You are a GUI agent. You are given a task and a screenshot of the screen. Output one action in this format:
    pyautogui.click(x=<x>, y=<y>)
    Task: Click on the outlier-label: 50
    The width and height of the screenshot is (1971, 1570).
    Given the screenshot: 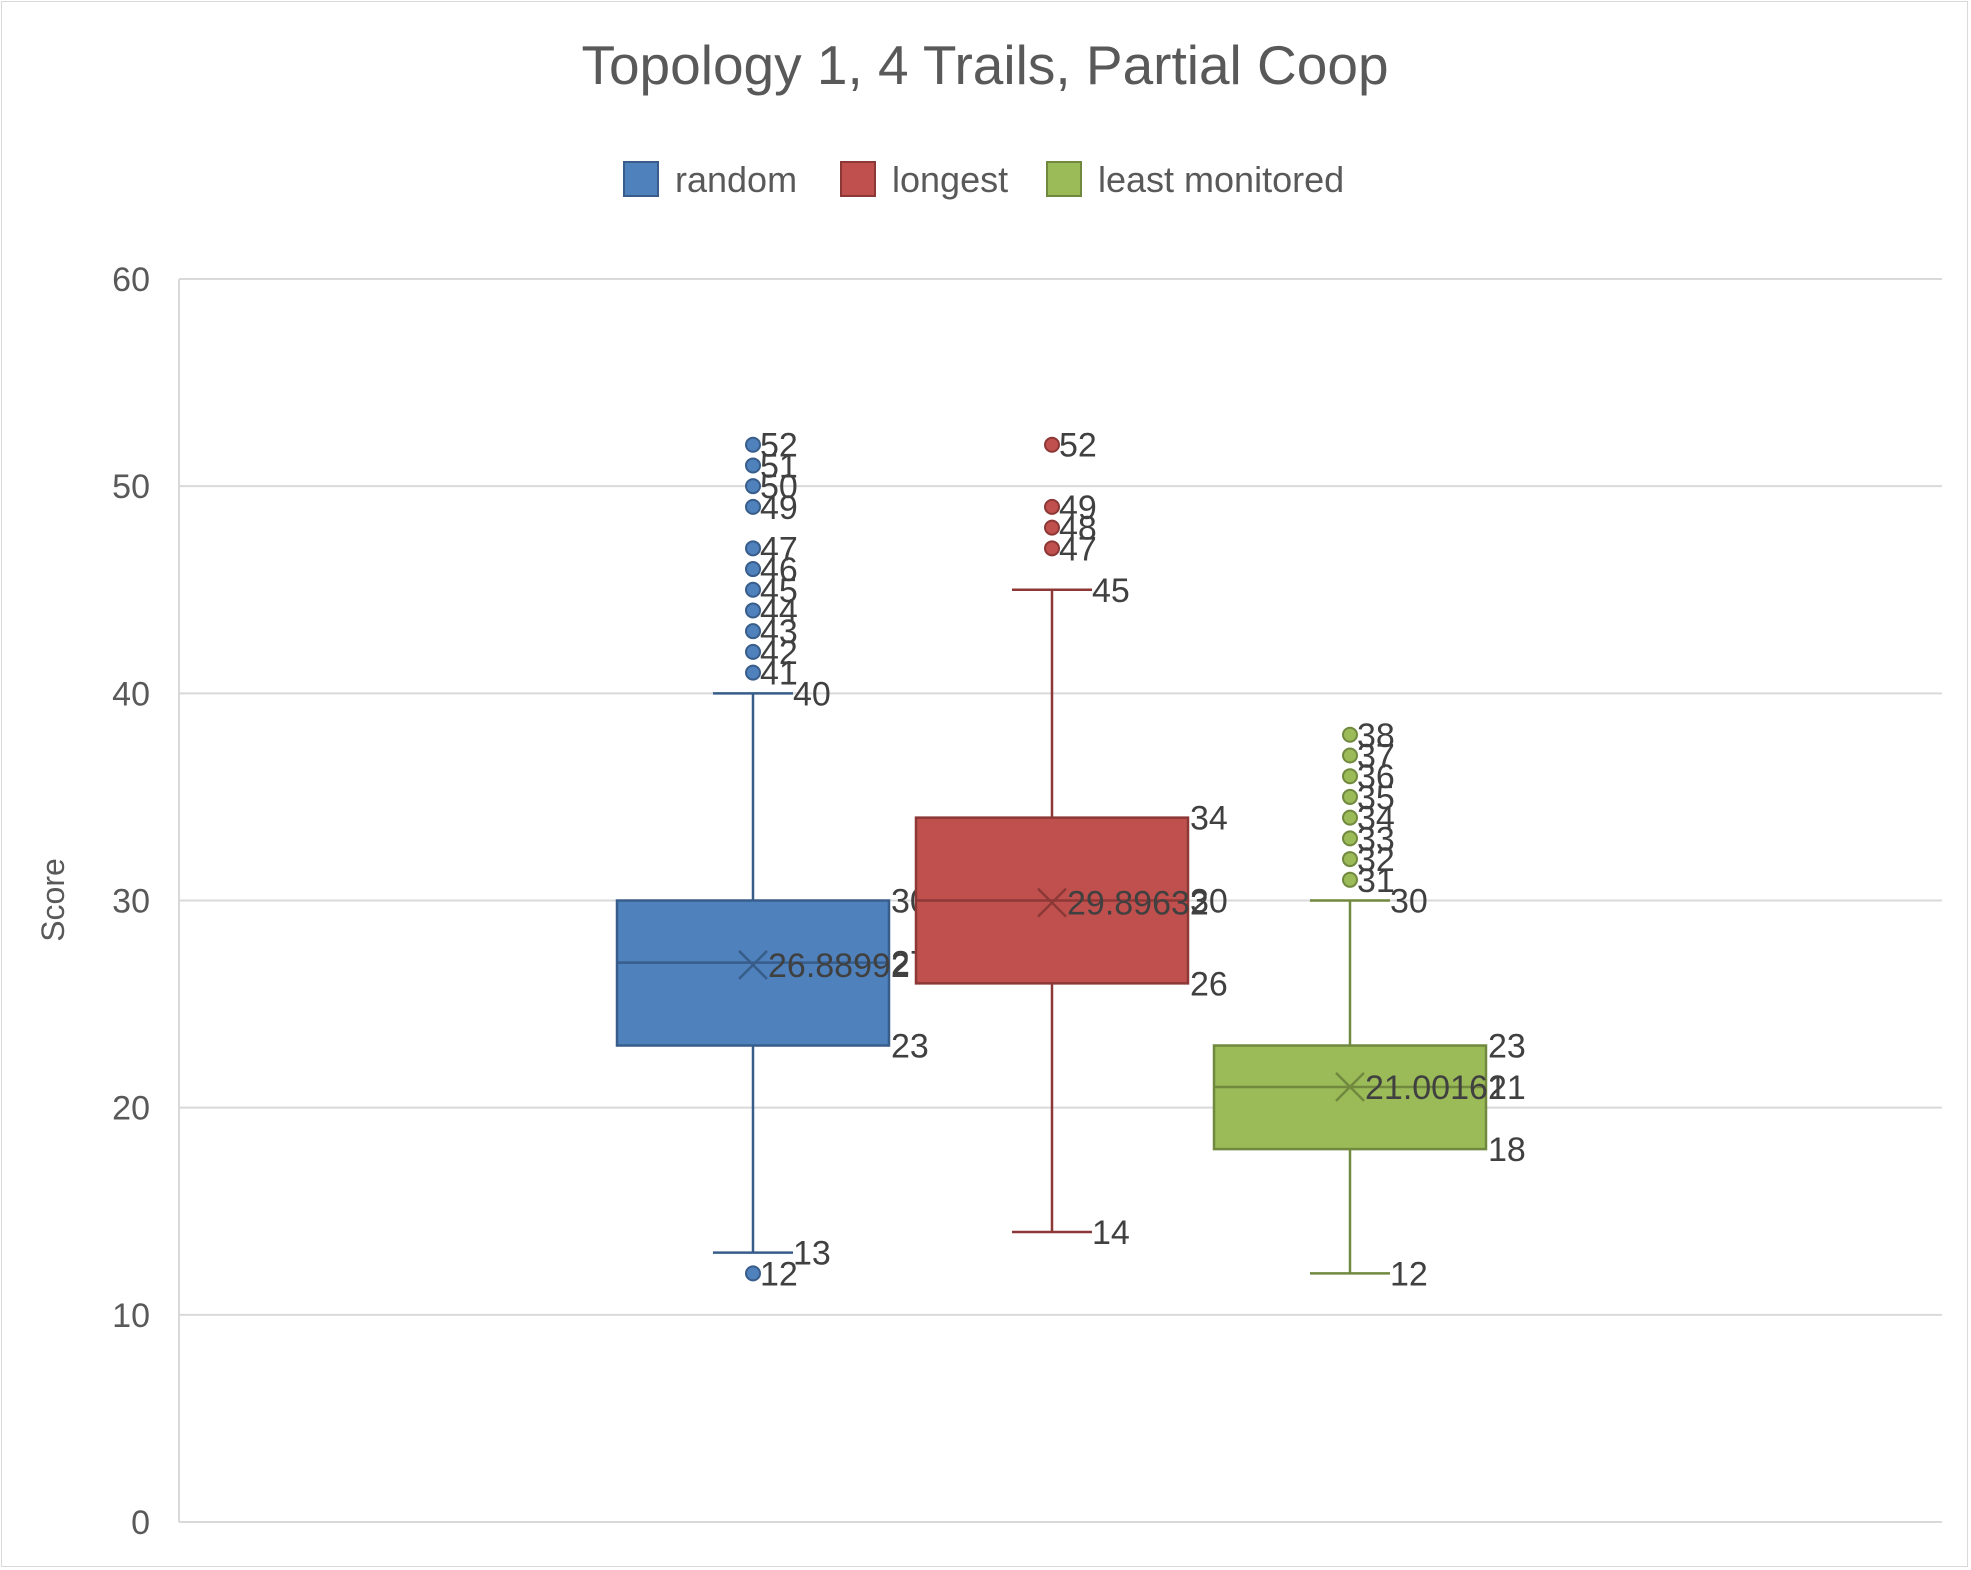 What is the action you would take?
    pyautogui.click(x=779, y=487)
    